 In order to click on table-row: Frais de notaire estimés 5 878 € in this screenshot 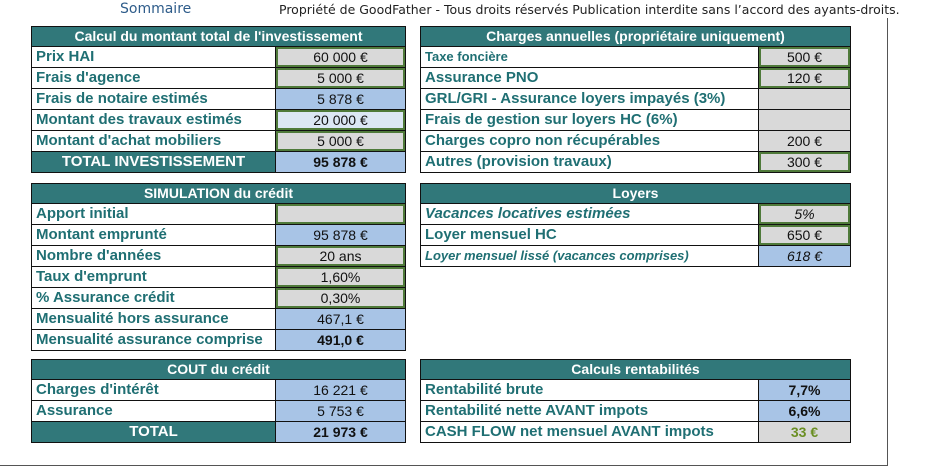, I will do `click(218, 99)`.